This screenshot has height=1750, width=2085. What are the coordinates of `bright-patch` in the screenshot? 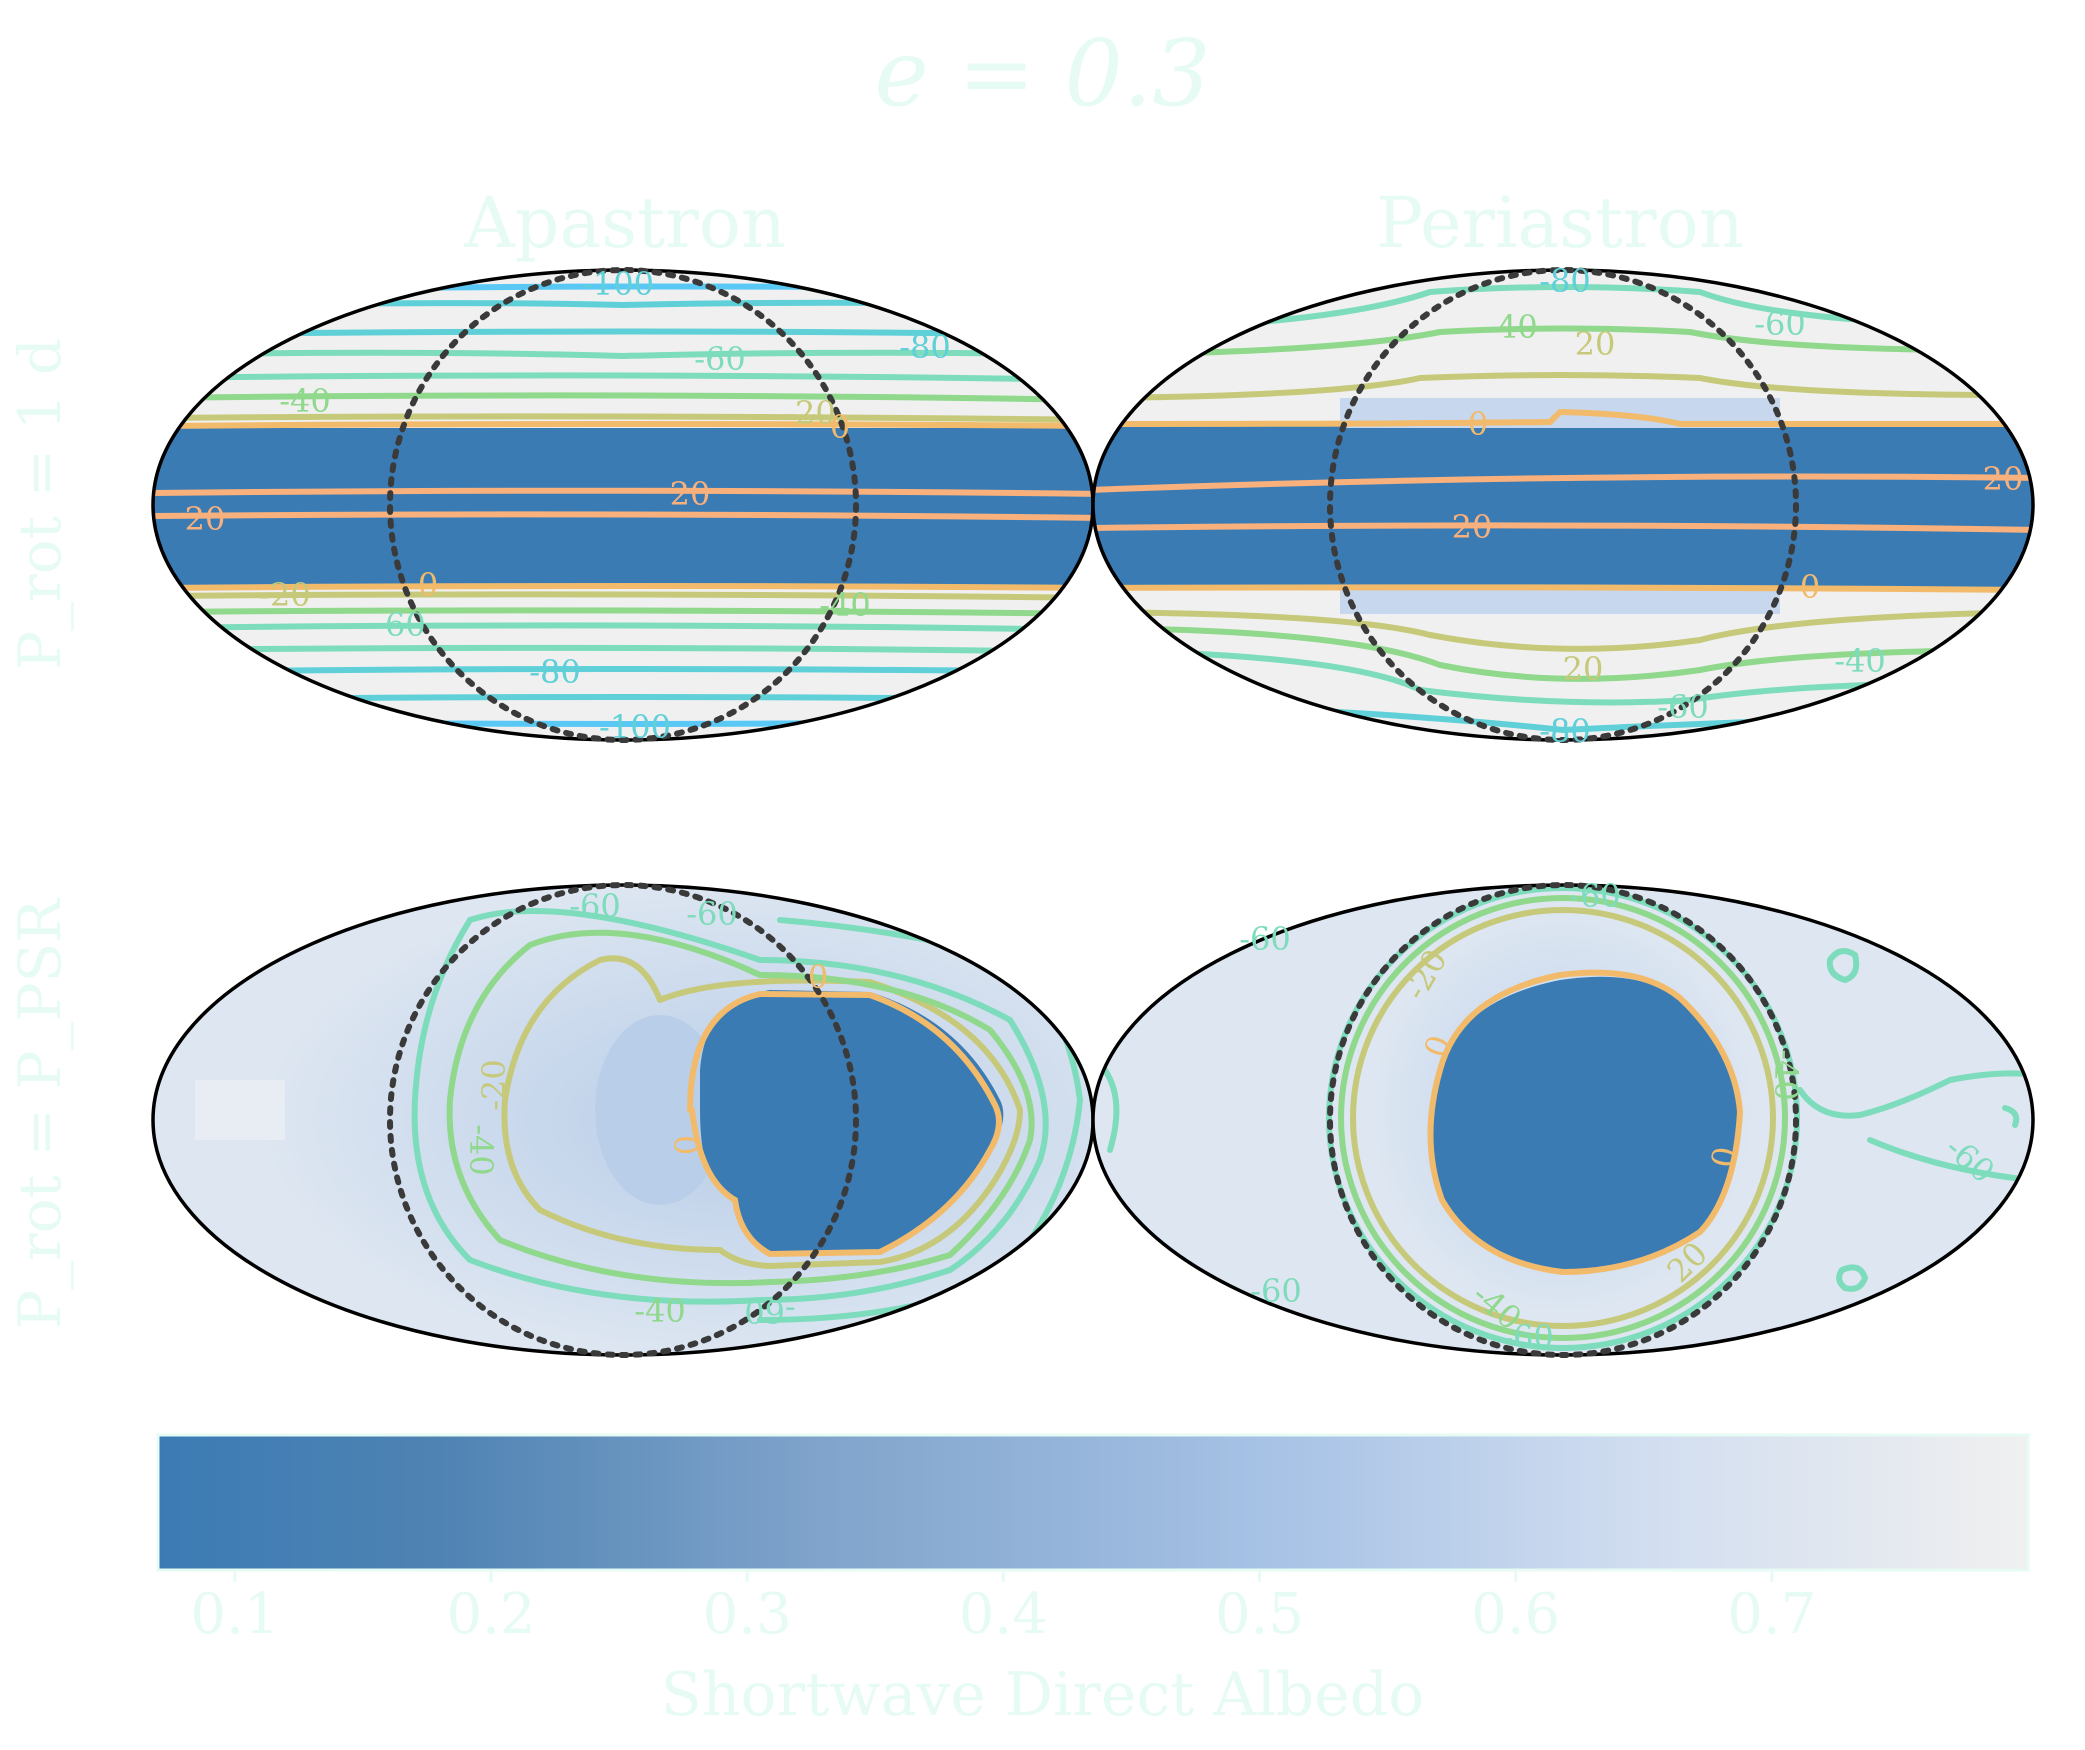 It's located at (240, 1110).